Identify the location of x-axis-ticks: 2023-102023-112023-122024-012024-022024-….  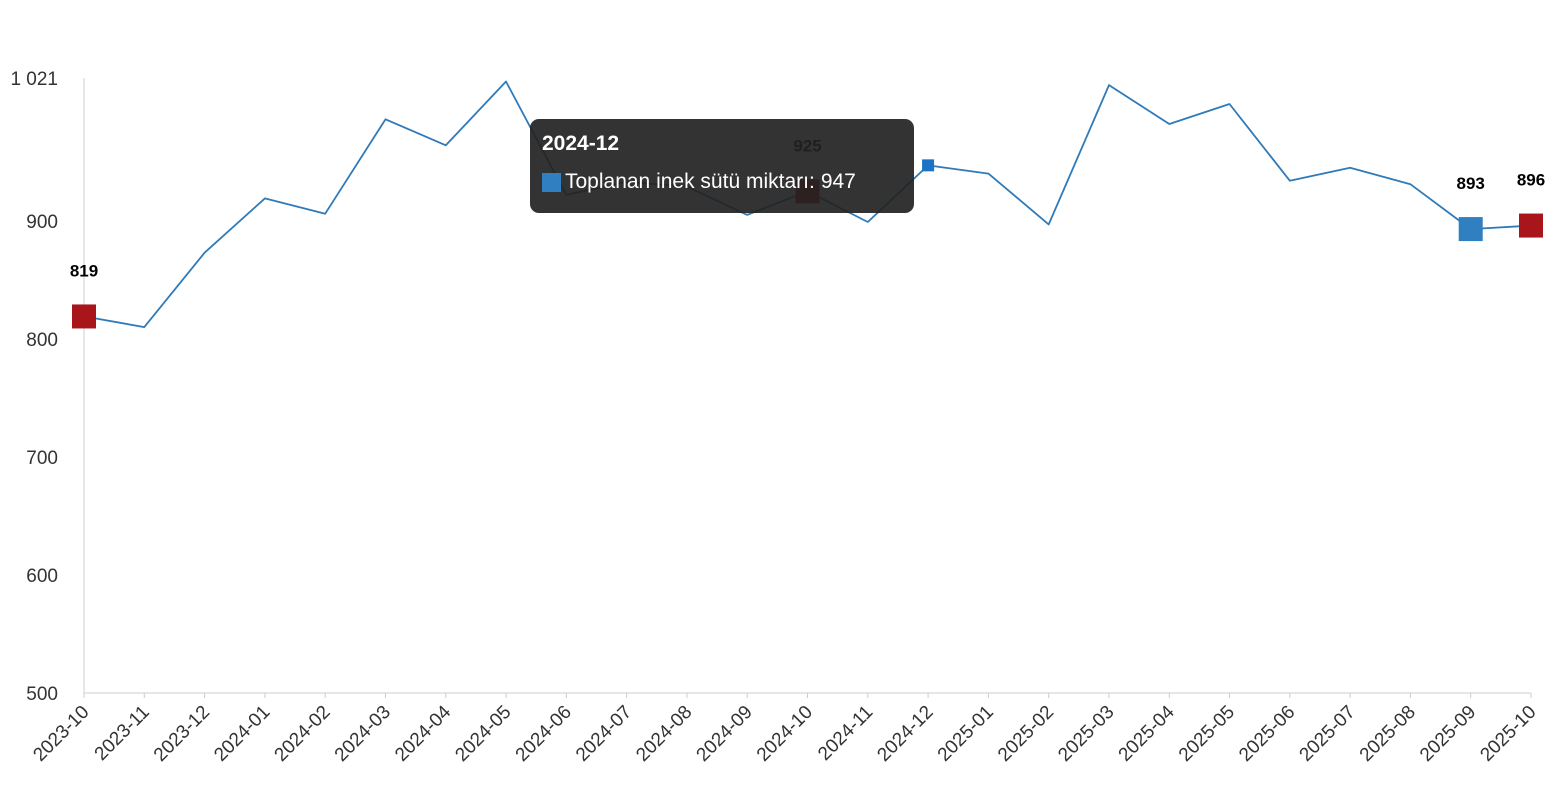
(785, 729).